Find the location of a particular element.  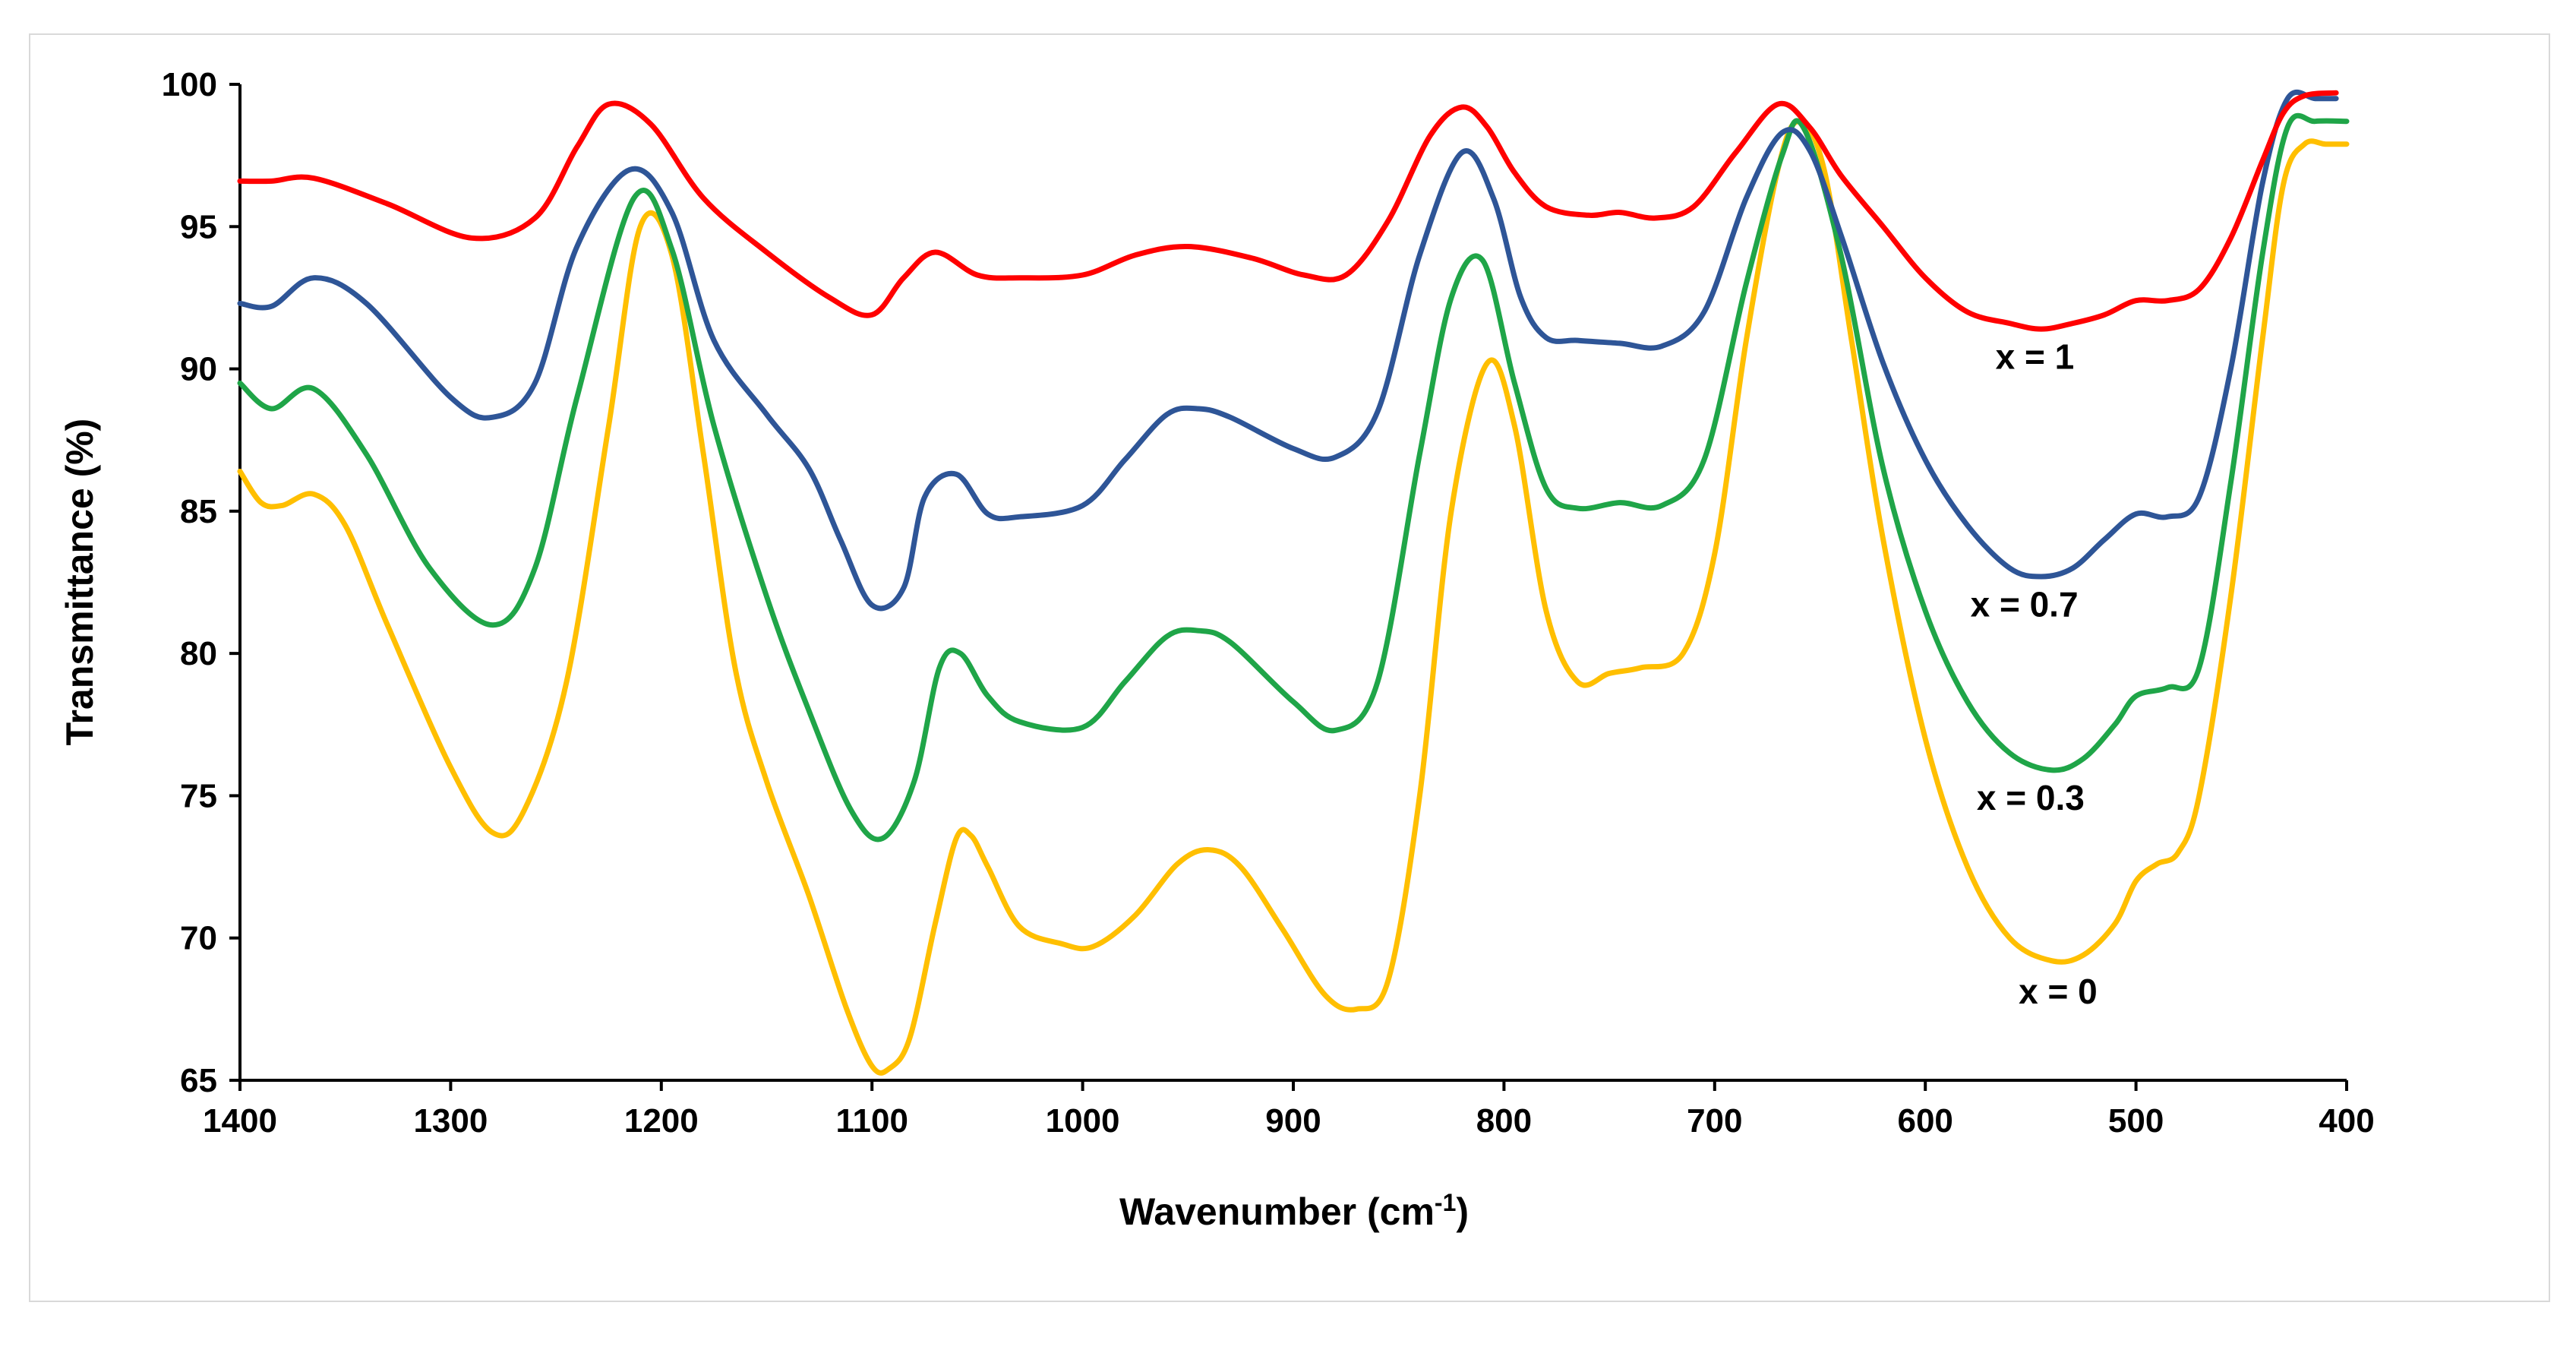

x-tick-label: 1200 is located at coordinates (661, 1121).